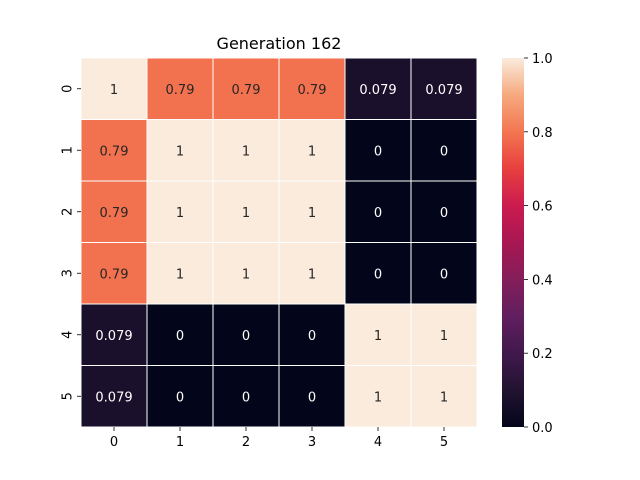 This screenshot has width=640, height=480. I want to click on x-tick-label: 3, so click(312, 442).